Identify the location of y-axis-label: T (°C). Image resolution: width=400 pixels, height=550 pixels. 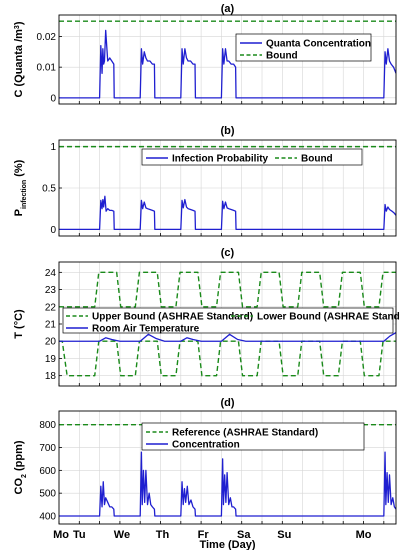
(19, 324).